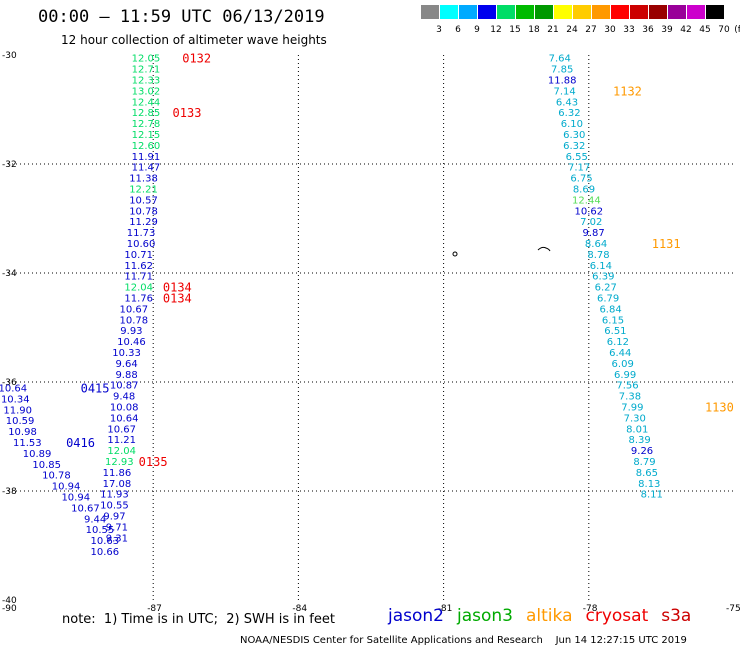  I want to click on data-label: 6.84, so click(610, 309).